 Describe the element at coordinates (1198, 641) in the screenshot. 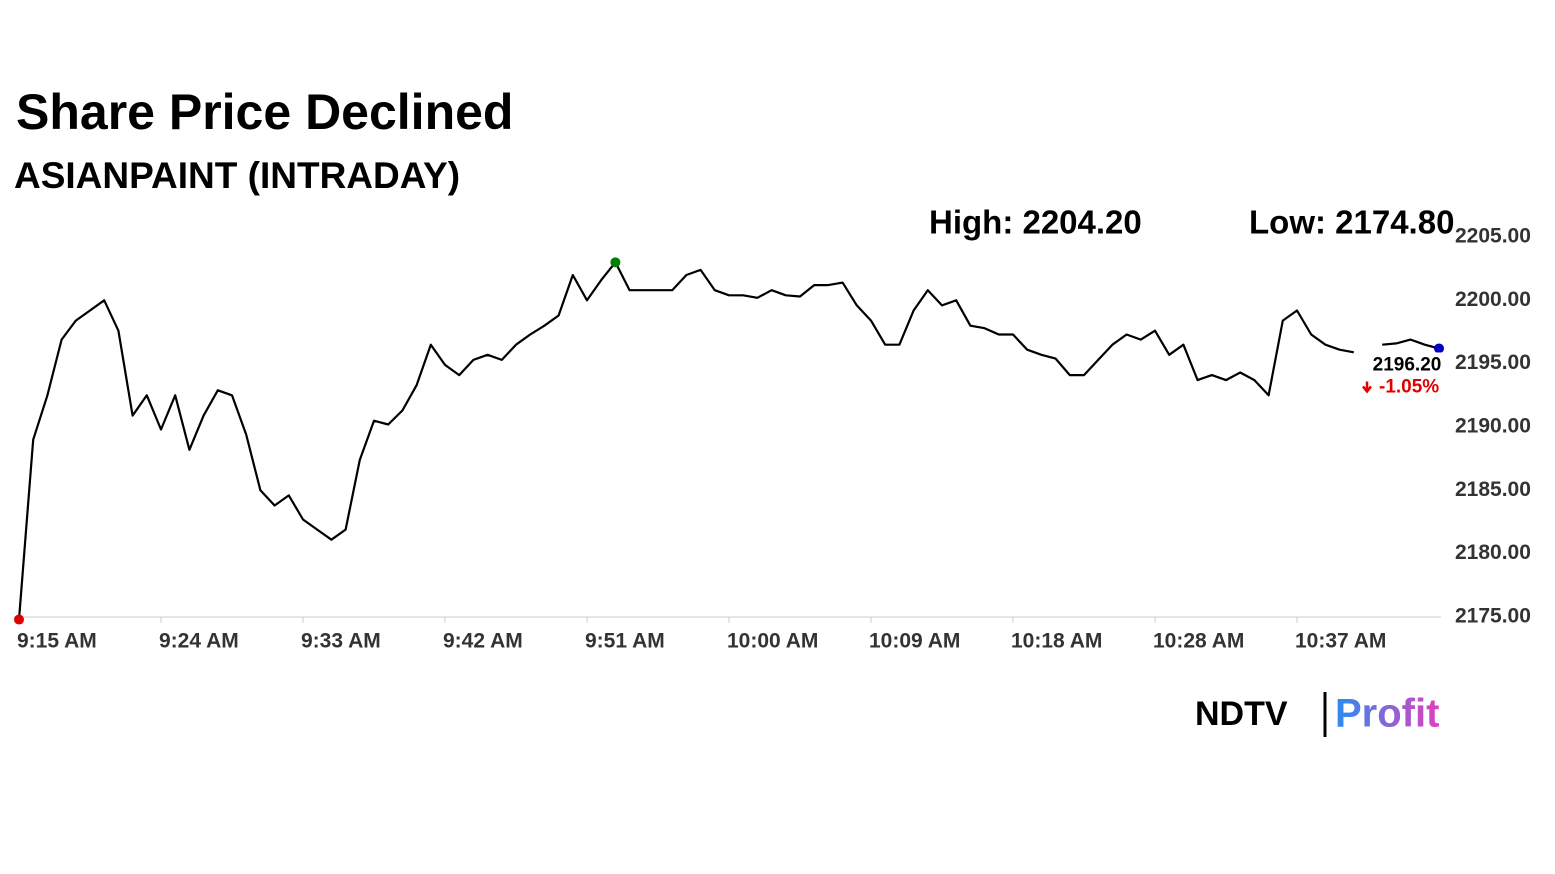

I see `x-tick-label: 10:28 AM` at that location.